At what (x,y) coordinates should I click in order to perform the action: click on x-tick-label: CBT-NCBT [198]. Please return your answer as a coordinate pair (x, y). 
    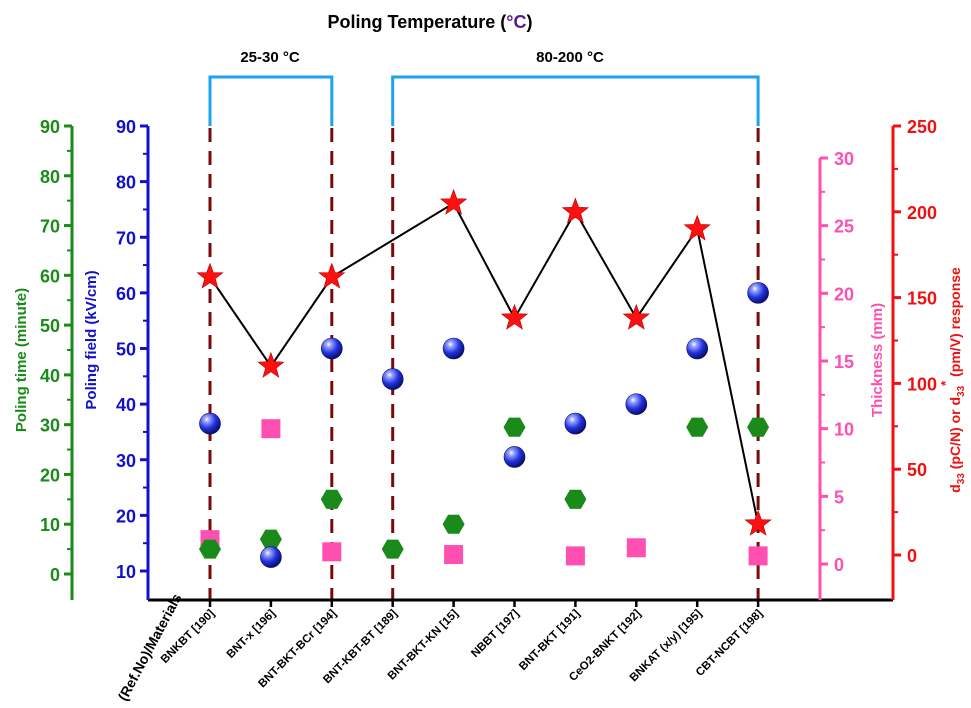
    Looking at the image, I should click on (729, 643).